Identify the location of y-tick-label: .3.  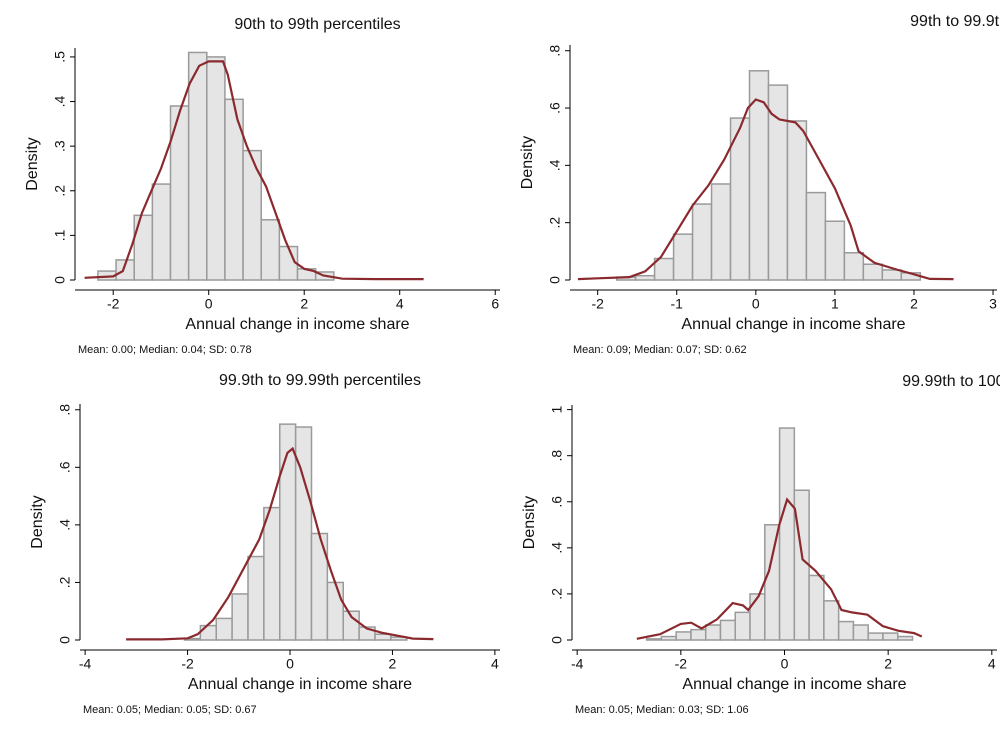
(60, 146).